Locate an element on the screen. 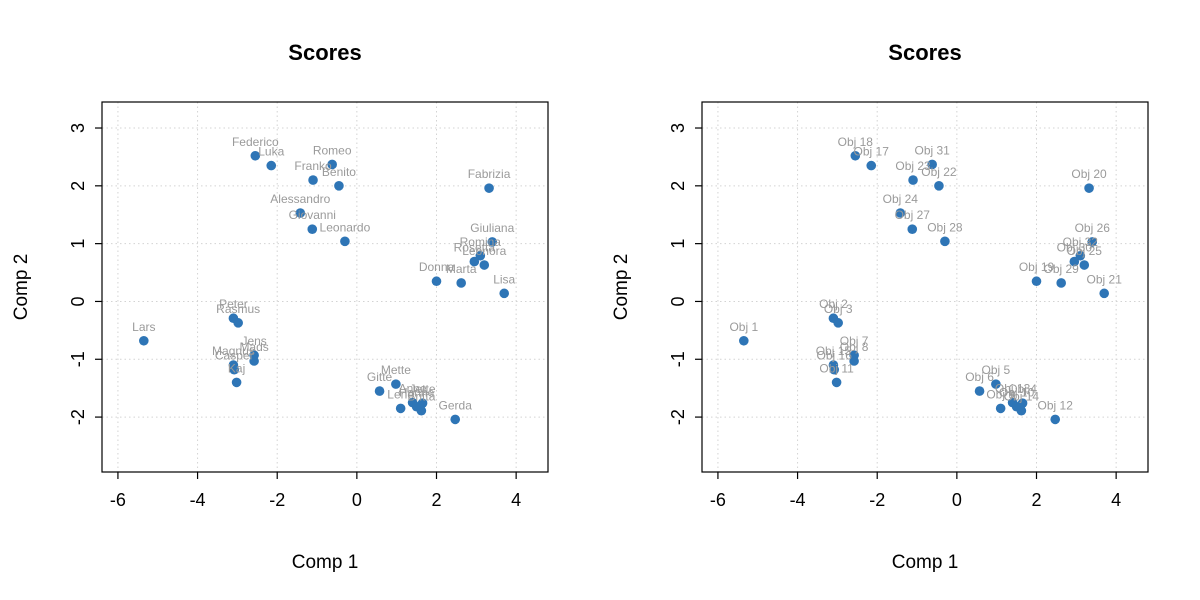 This screenshot has width=1200, height=600. point-label: Obj 24 is located at coordinates (901, 199).